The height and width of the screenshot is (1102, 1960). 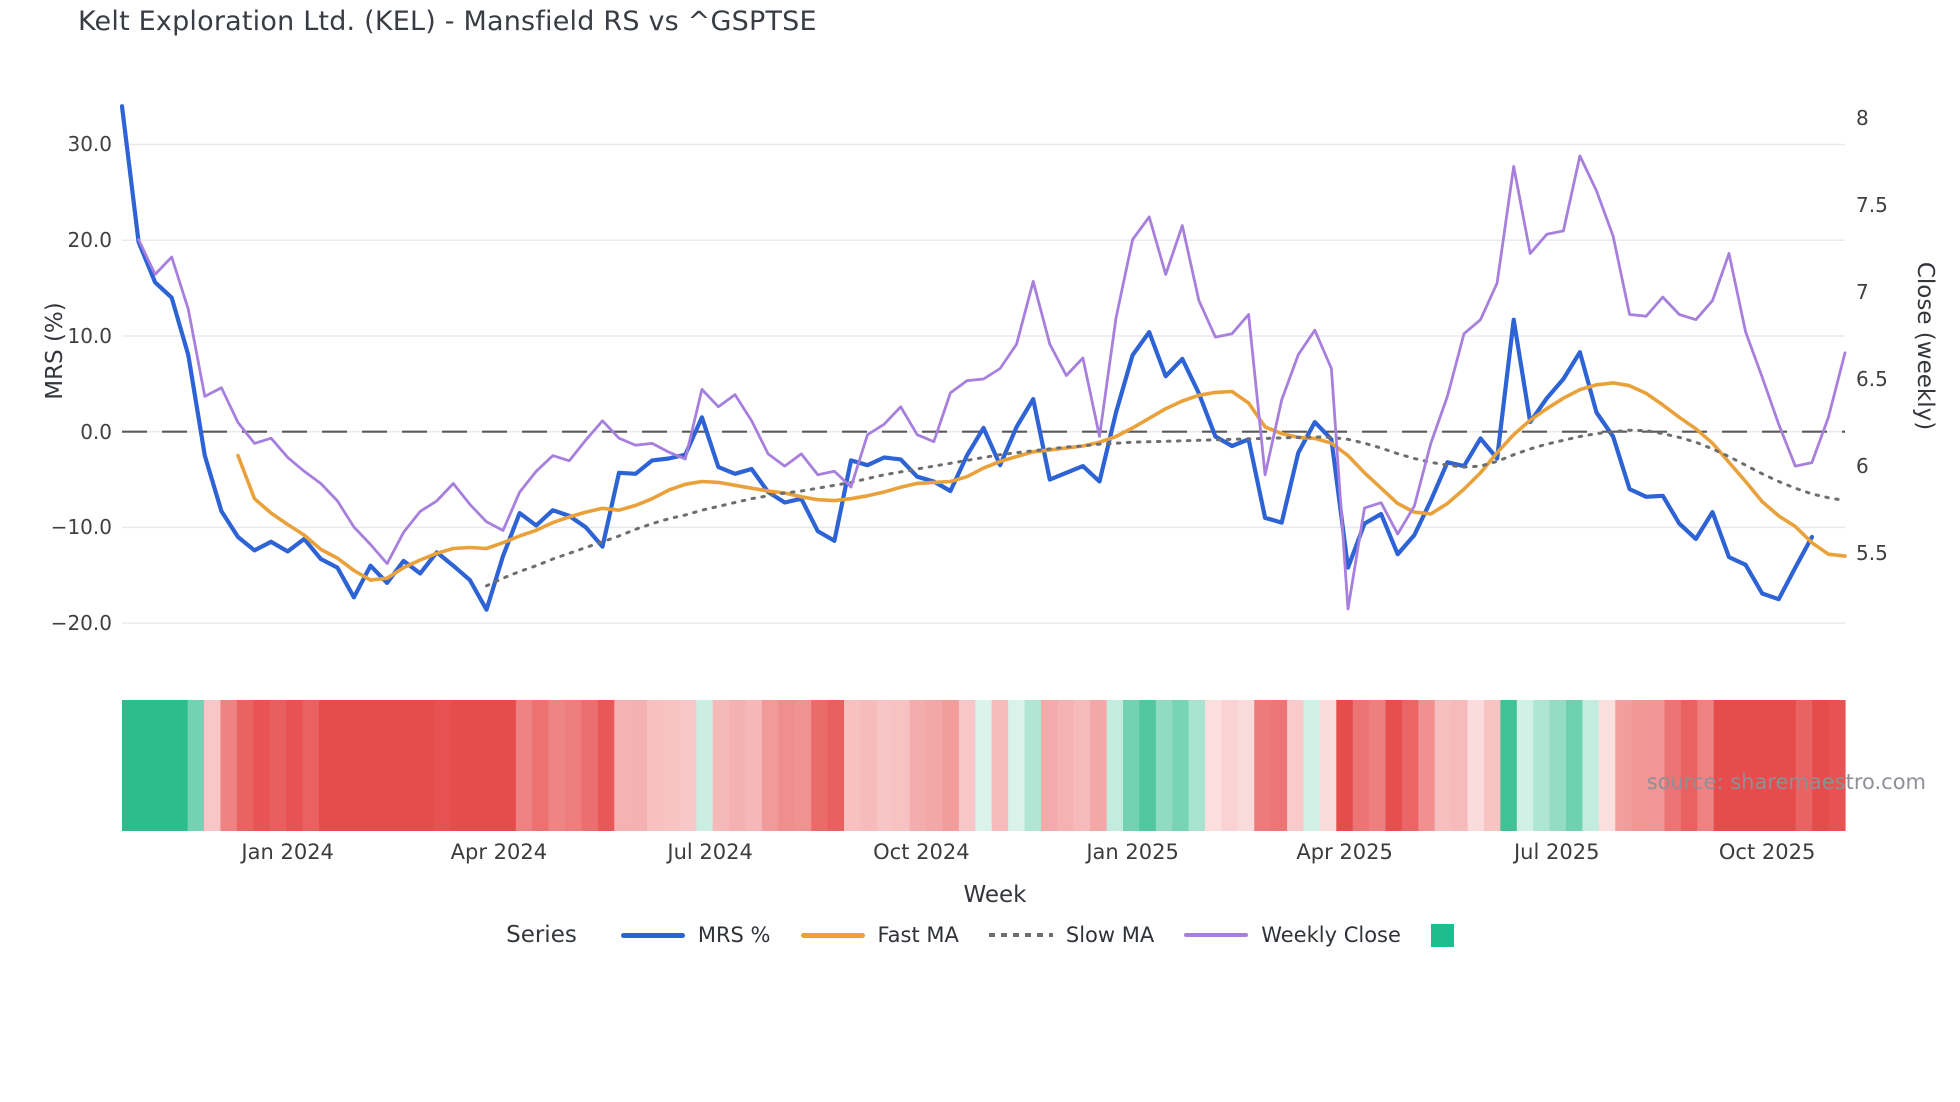 I want to click on legend-item-fast-ma: Fast MA, so click(x=879, y=935).